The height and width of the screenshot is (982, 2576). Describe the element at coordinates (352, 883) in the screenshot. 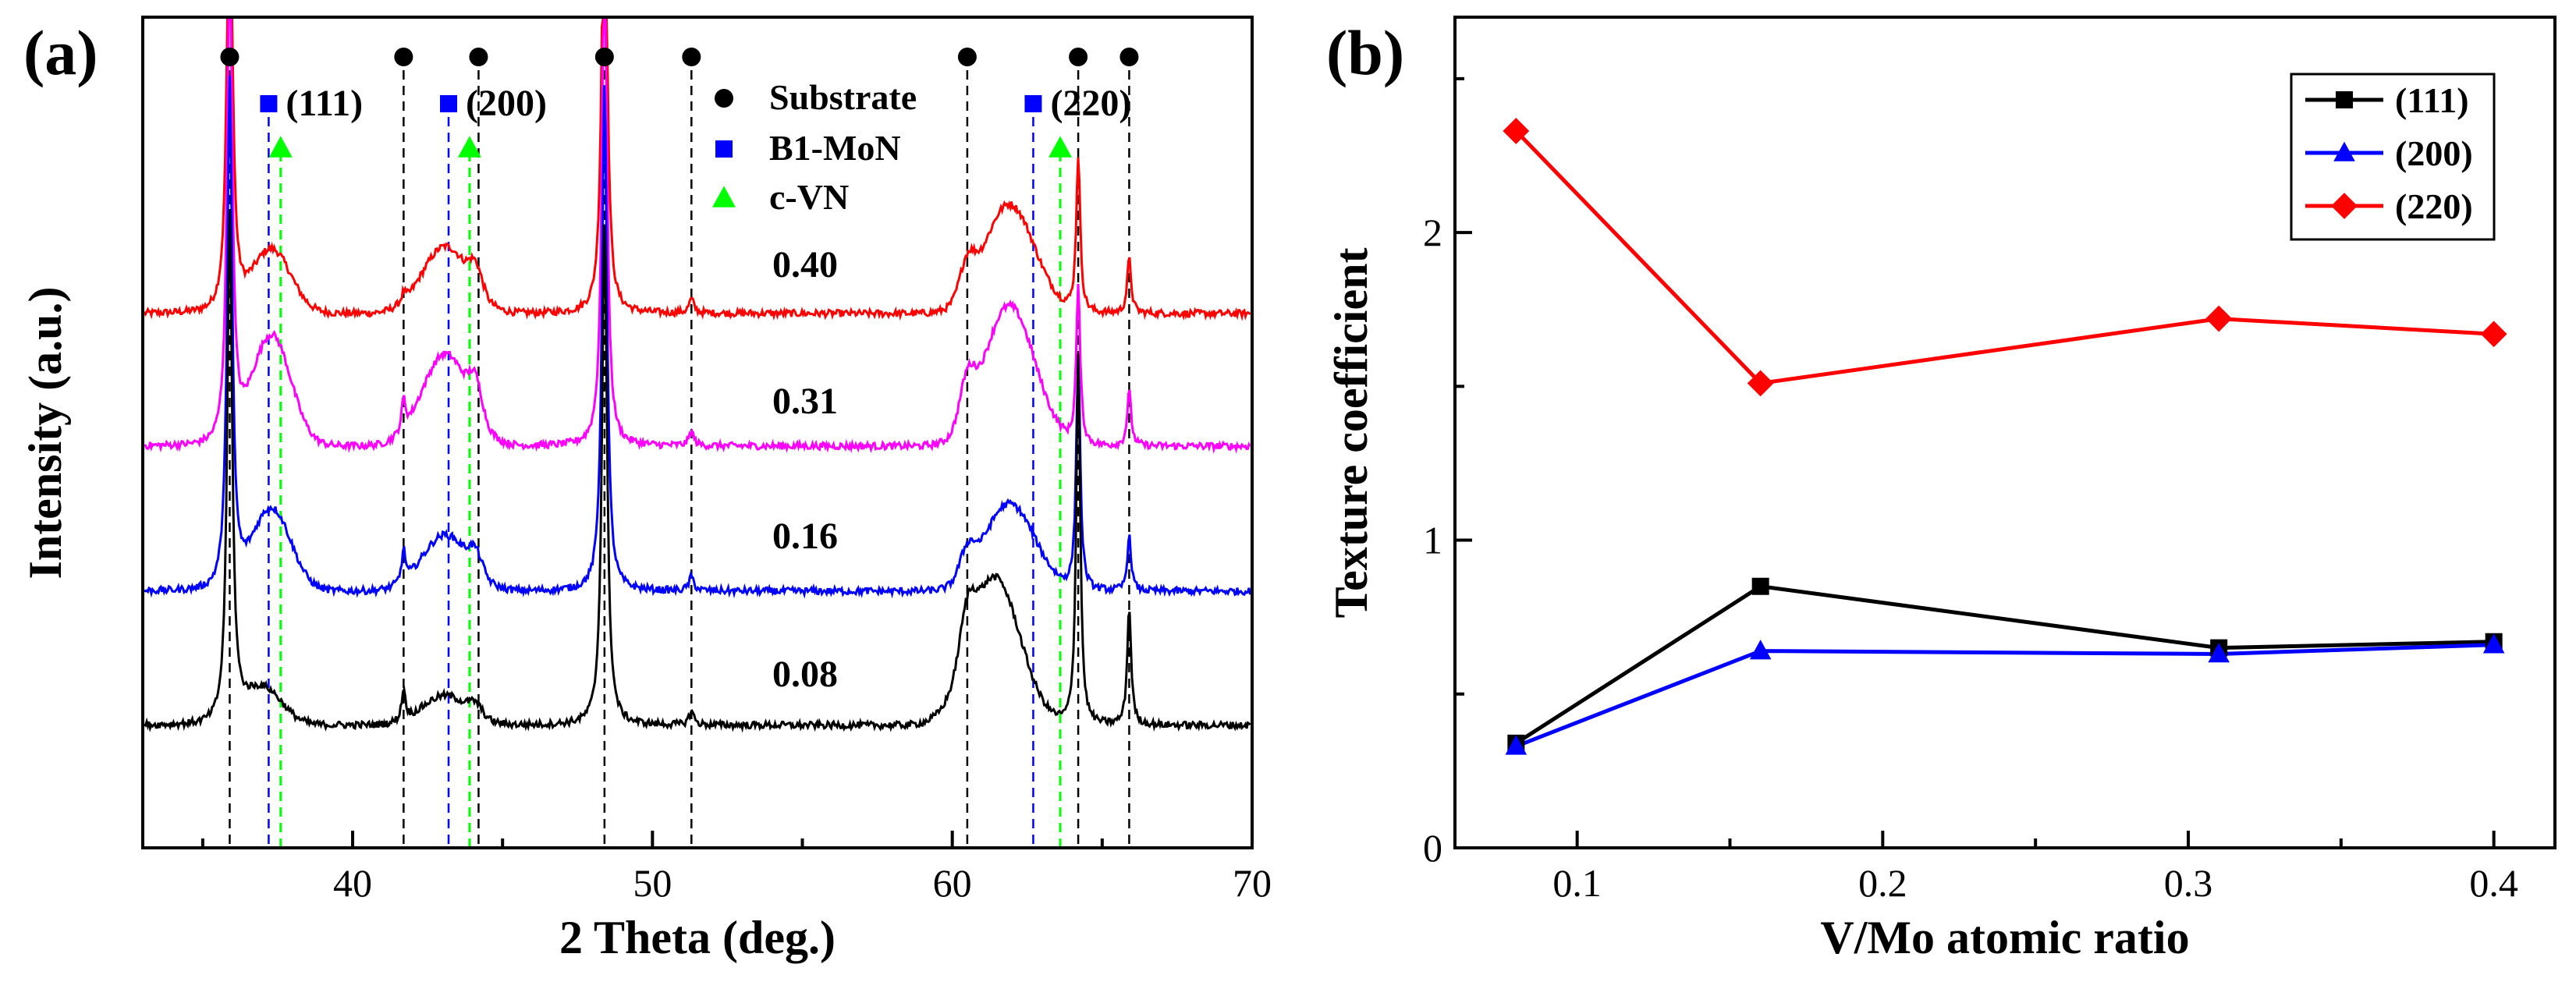

I see `x-tick-label: 40` at that location.